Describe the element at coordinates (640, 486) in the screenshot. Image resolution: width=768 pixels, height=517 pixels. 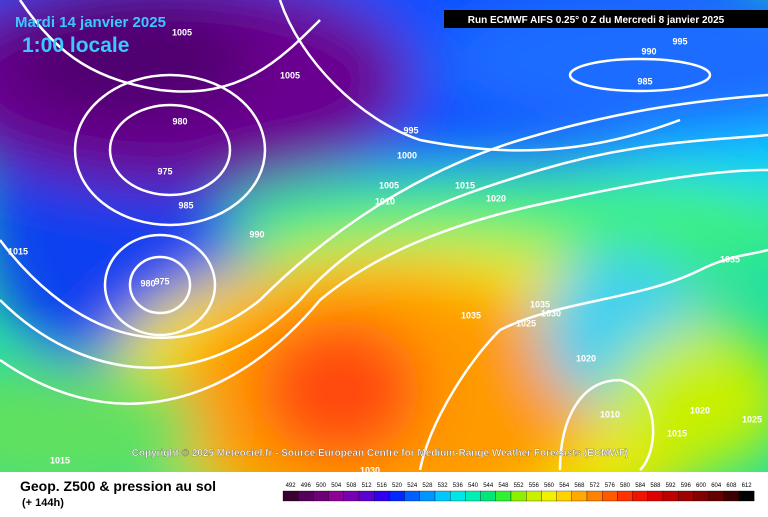
I see `legend-label: 584` at that location.